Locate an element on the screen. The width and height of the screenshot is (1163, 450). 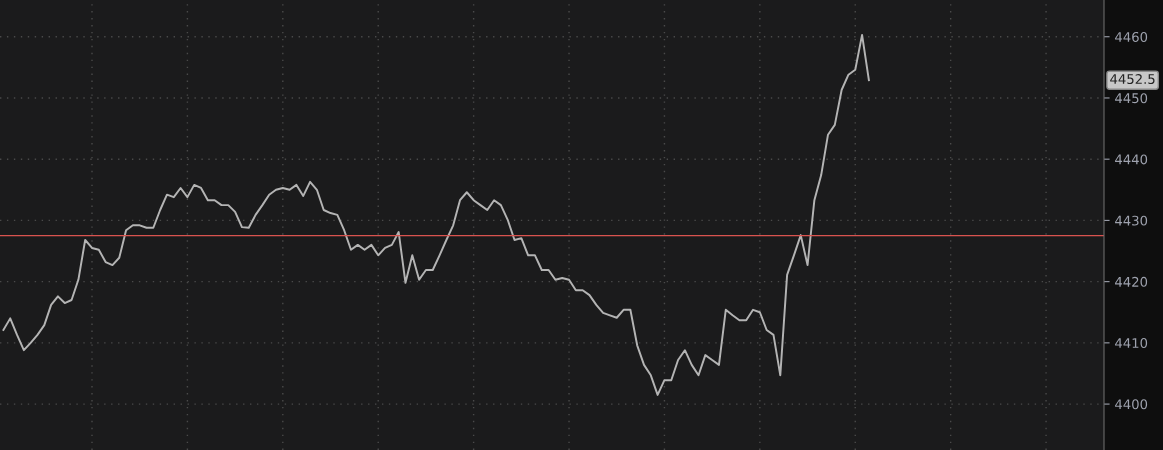
text: 4452.5 is located at coordinates (1132, 79).